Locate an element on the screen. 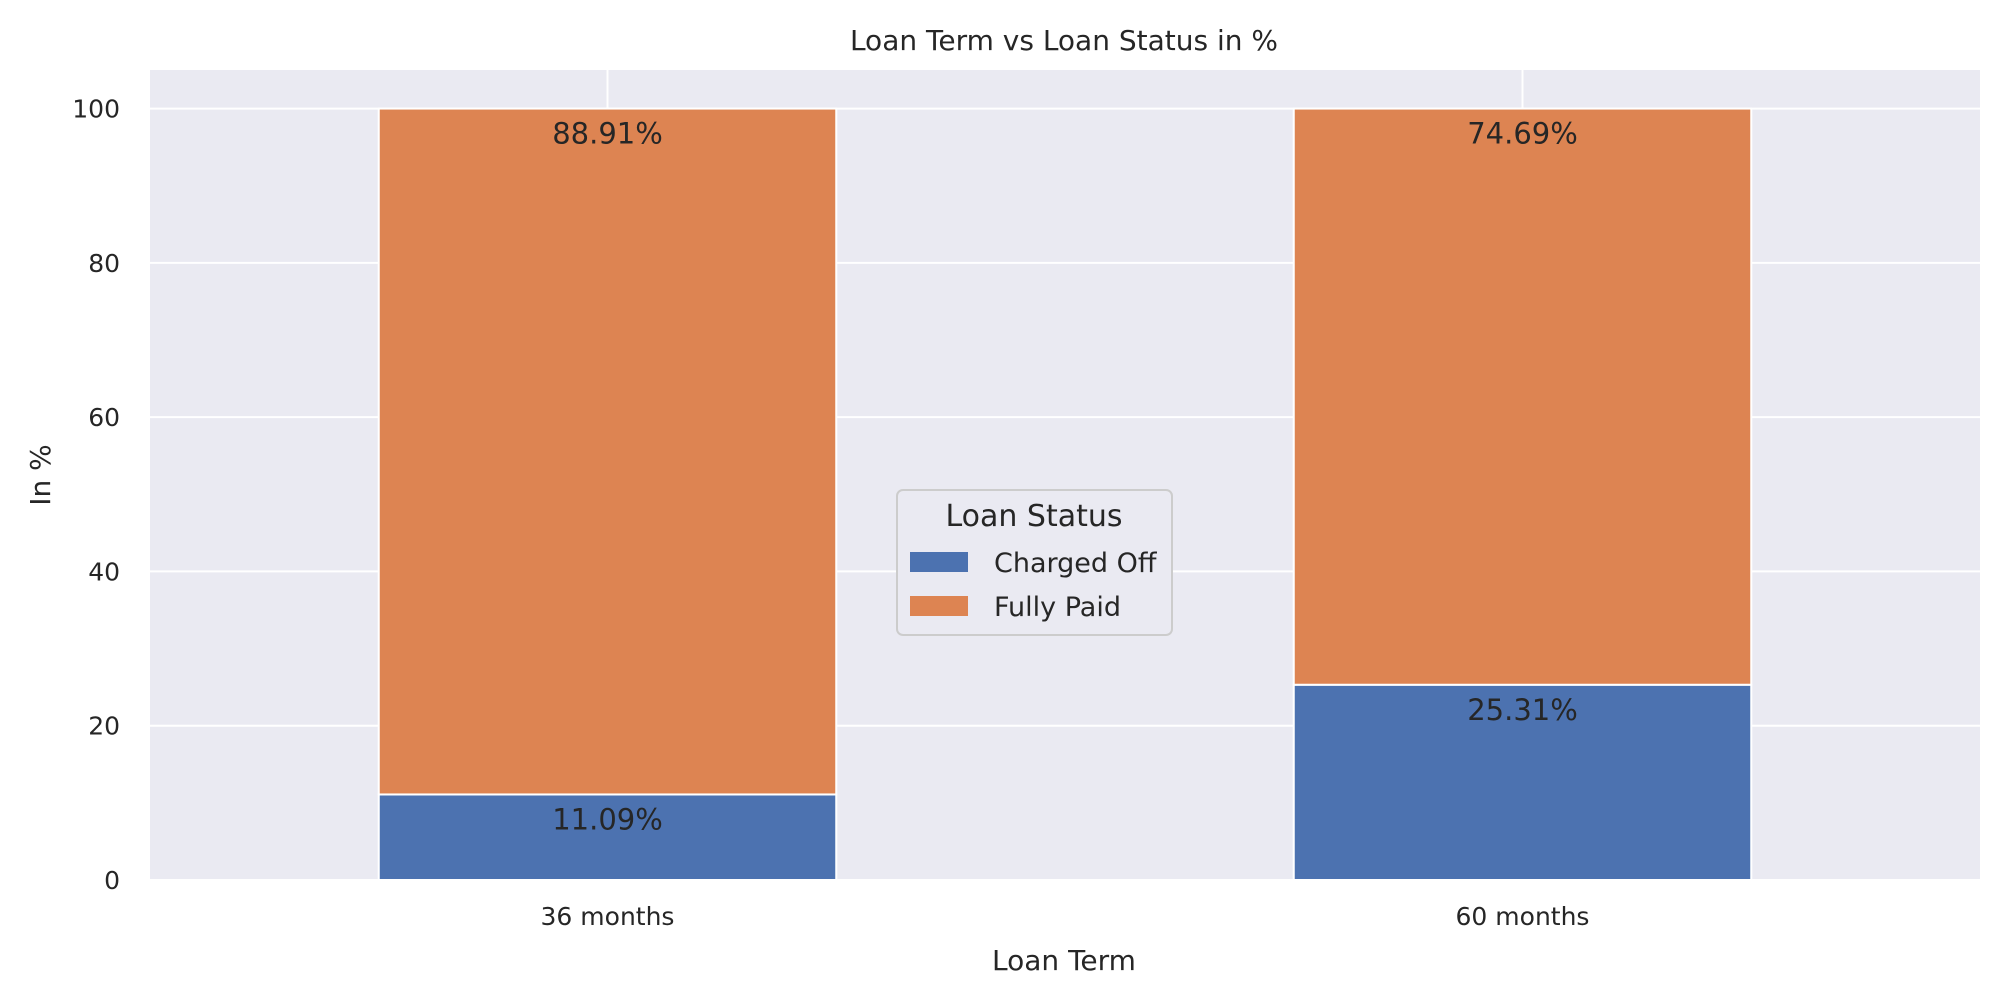 The height and width of the screenshot is (1005, 2000). y-tick-label: 100 is located at coordinates (96, 109).